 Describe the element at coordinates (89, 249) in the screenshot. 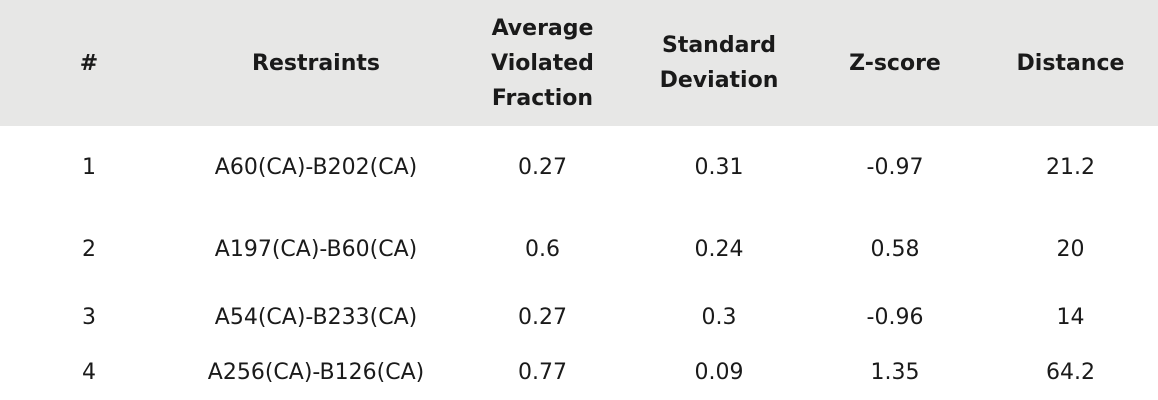

I see `cell-num: 2` at that location.